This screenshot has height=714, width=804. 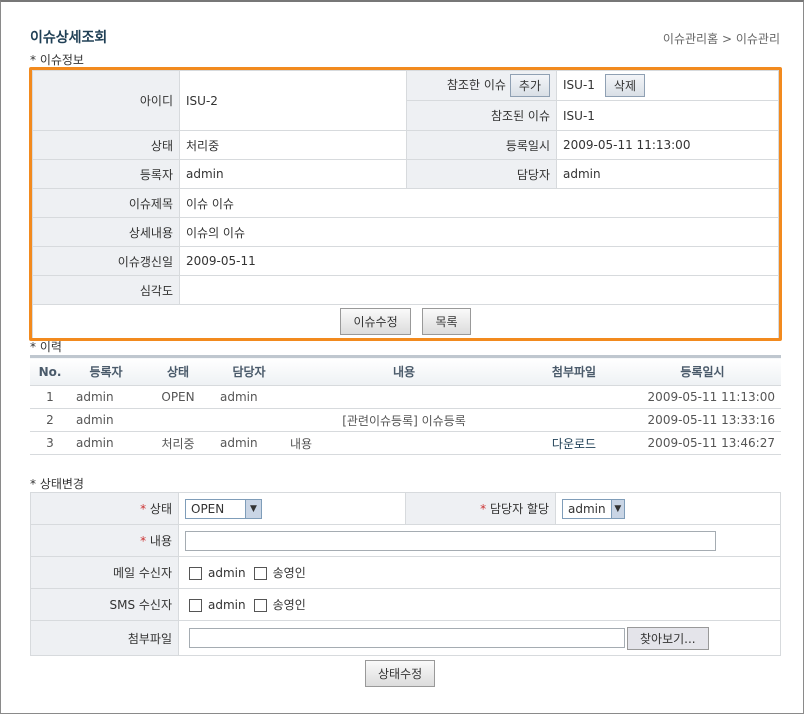 I want to click on breadcrumb-home: 이슈관리홈, so click(x=690, y=39).